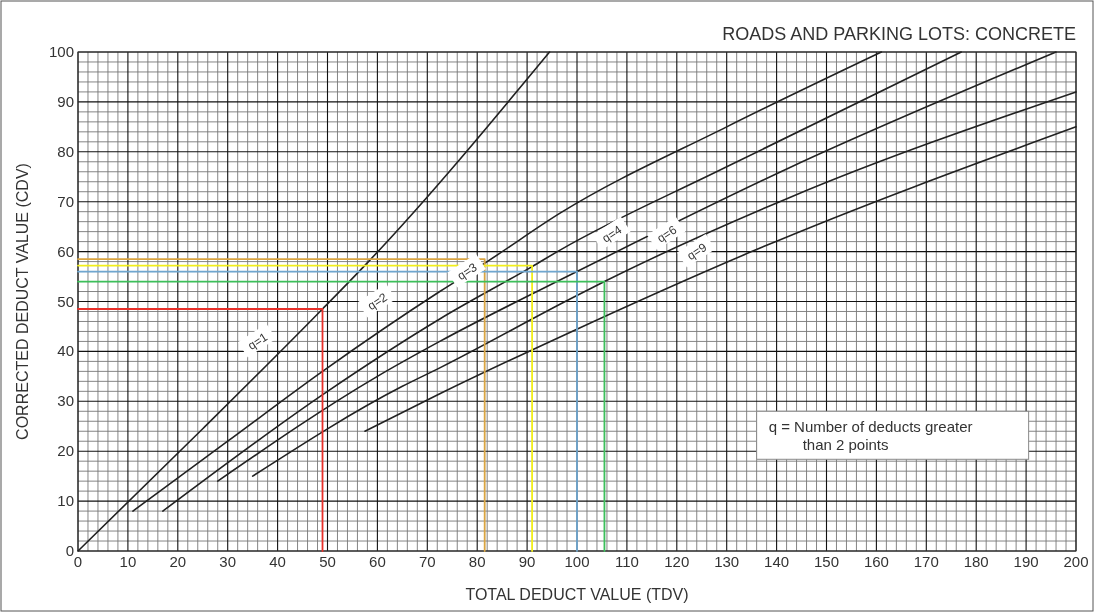  I want to click on annotation: q=9, so click(697, 252).